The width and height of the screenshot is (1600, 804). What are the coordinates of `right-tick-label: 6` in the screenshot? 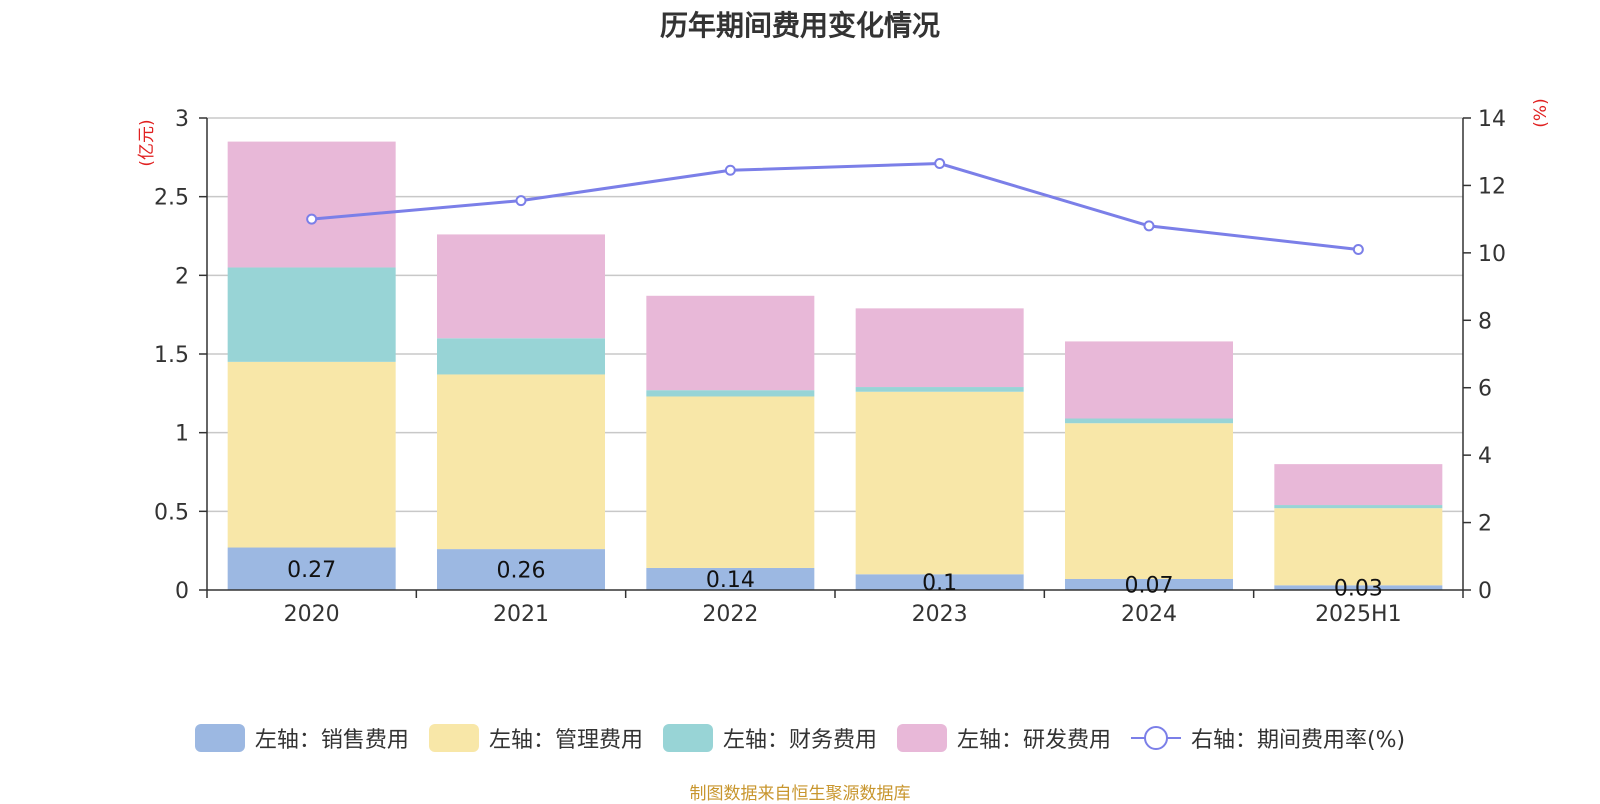 It's located at (1485, 389).